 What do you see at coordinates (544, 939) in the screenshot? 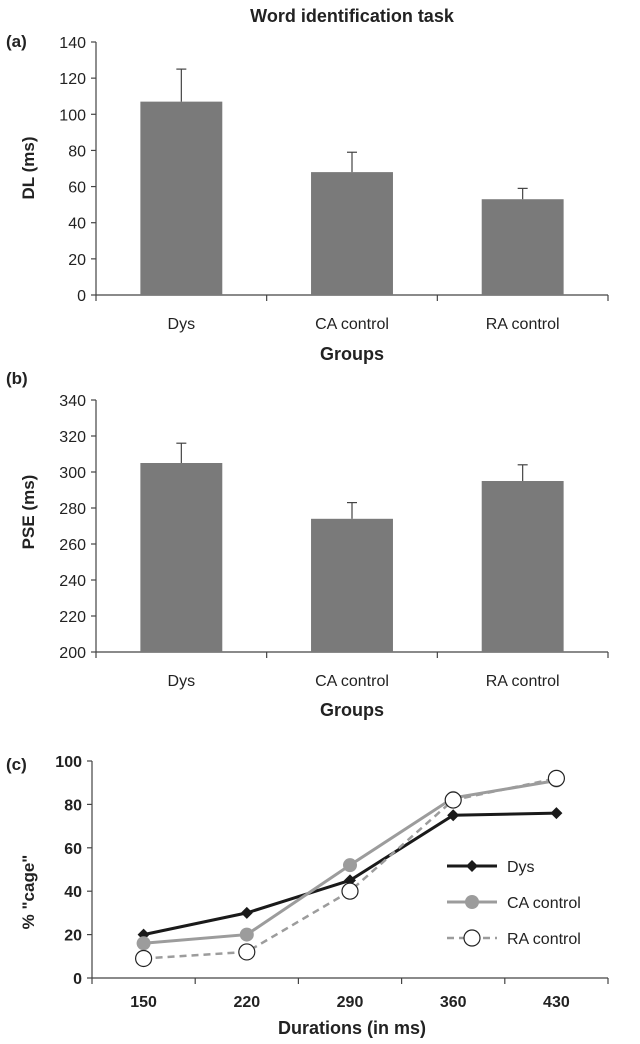
I see `legend-label-2: RA control` at bounding box center [544, 939].